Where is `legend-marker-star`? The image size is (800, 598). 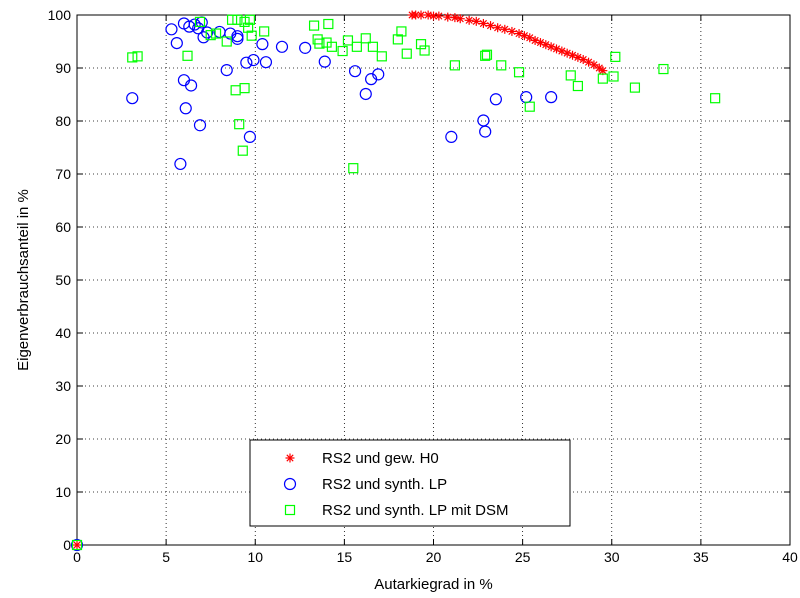 legend-marker-star is located at coordinates (290, 458).